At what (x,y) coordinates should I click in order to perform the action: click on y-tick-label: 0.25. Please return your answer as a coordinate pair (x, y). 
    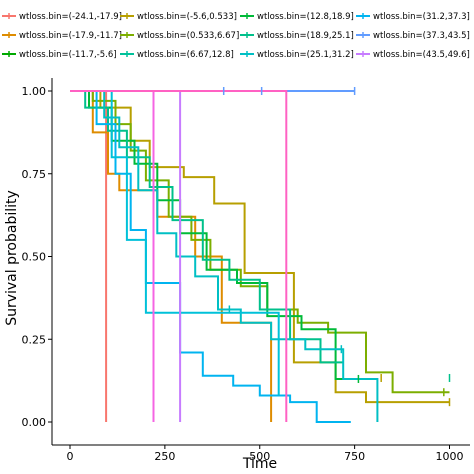
    Looking at the image, I should click on (34, 339).